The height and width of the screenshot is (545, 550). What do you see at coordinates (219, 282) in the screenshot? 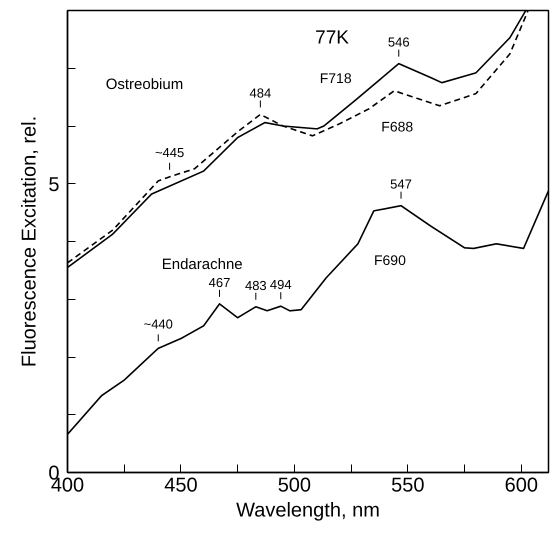
I see `annotation: 467` at bounding box center [219, 282].